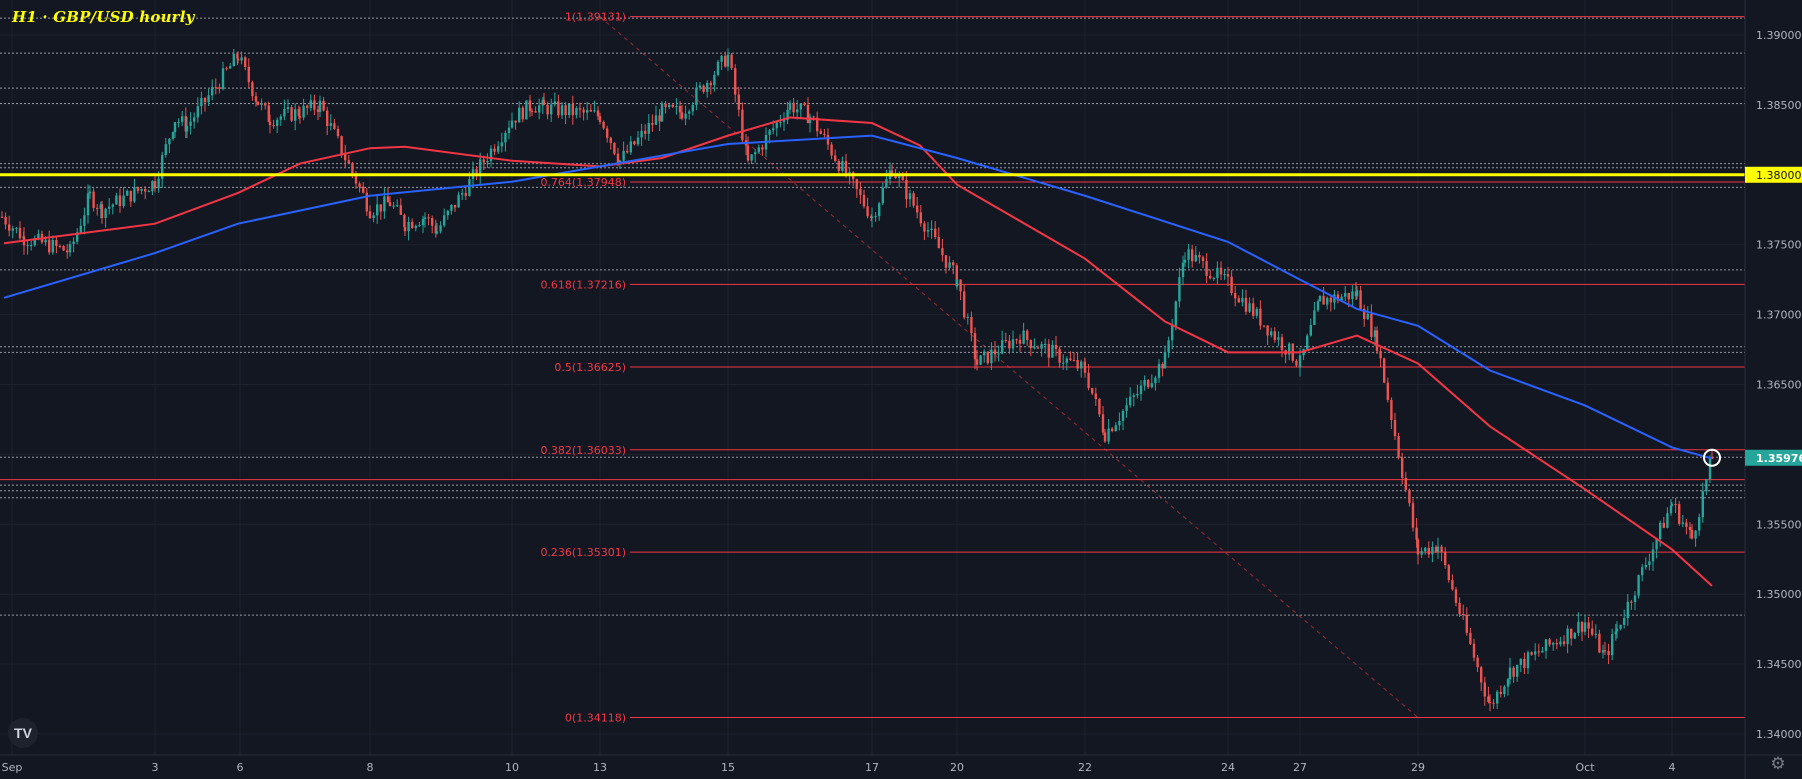 The image size is (1802, 779). What do you see at coordinates (1779, 594) in the screenshot?
I see `price-tick-label: 1.35000` at bounding box center [1779, 594].